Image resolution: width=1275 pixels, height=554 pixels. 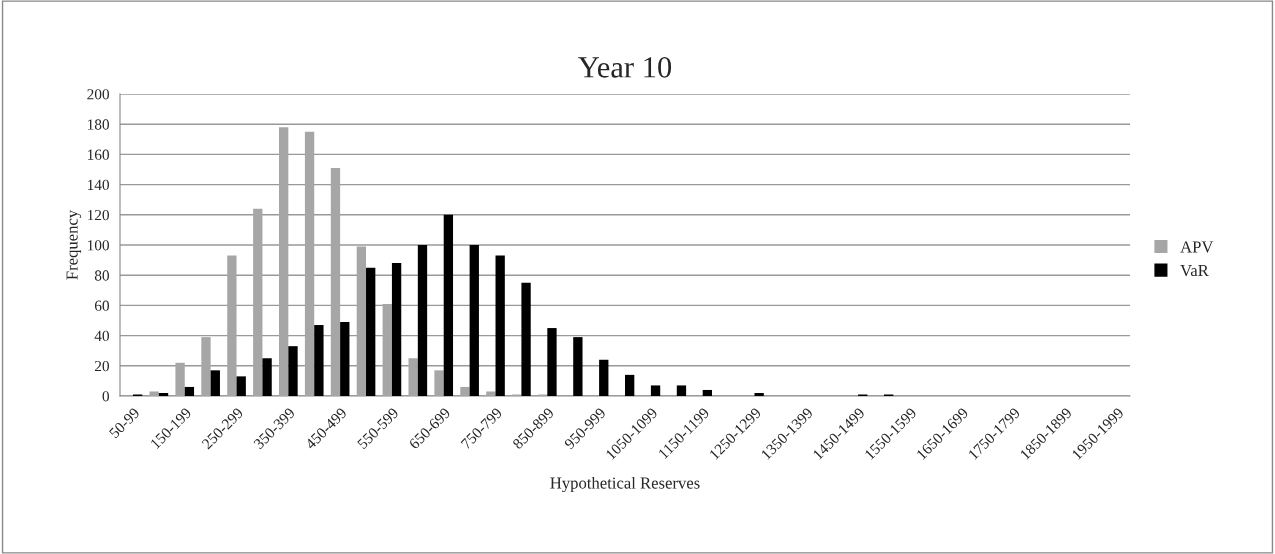 I want to click on y-tick-label: 20, so click(x=101, y=366).